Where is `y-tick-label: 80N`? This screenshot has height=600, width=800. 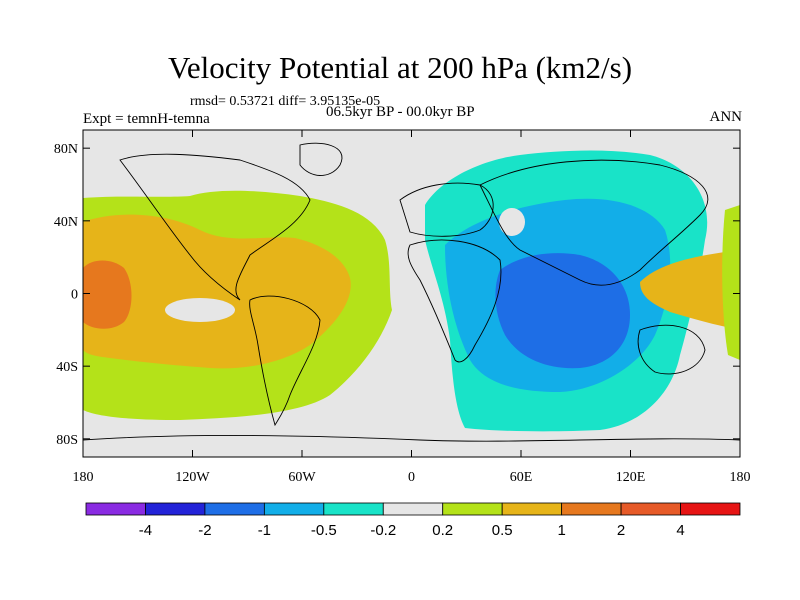 y-tick-label: 80N is located at coordinates (66, 149).